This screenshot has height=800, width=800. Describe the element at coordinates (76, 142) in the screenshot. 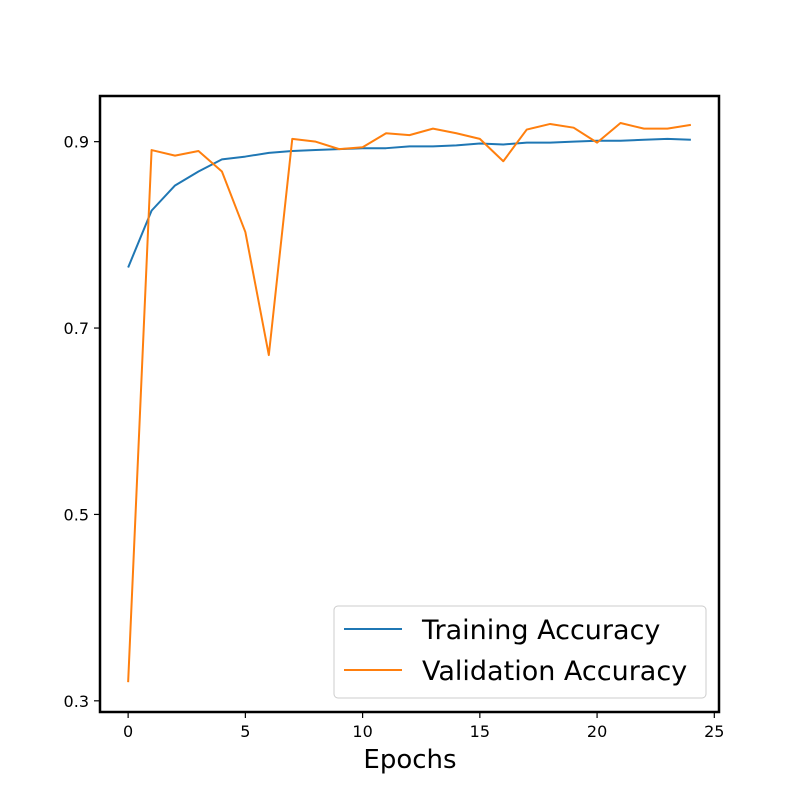

I see `y-tick-label: 0.9` at that location.